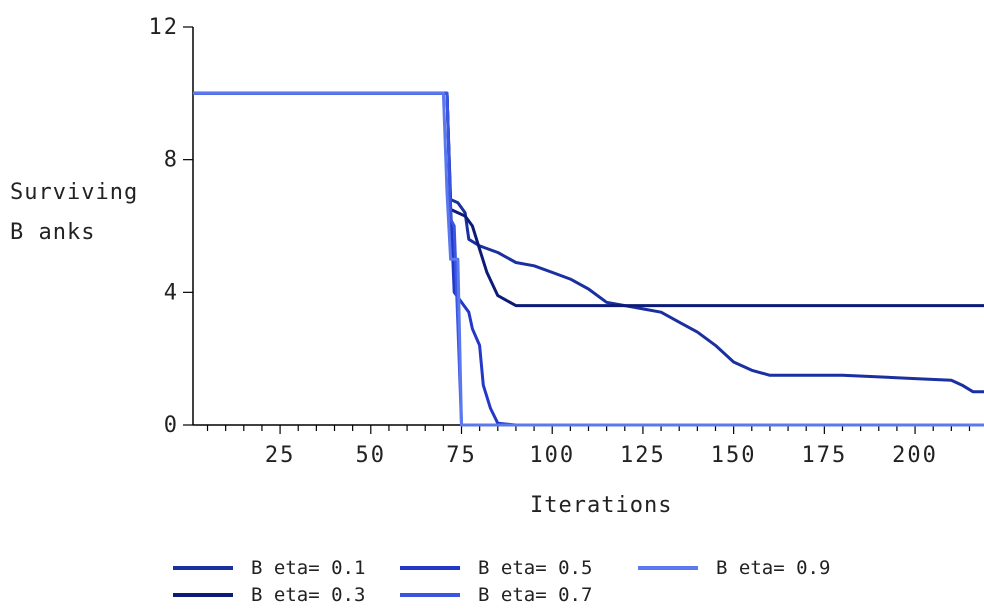 The width and height of the screenshot is (984, 610). I want to click on x-tick-label: 100, so click(552, 455).